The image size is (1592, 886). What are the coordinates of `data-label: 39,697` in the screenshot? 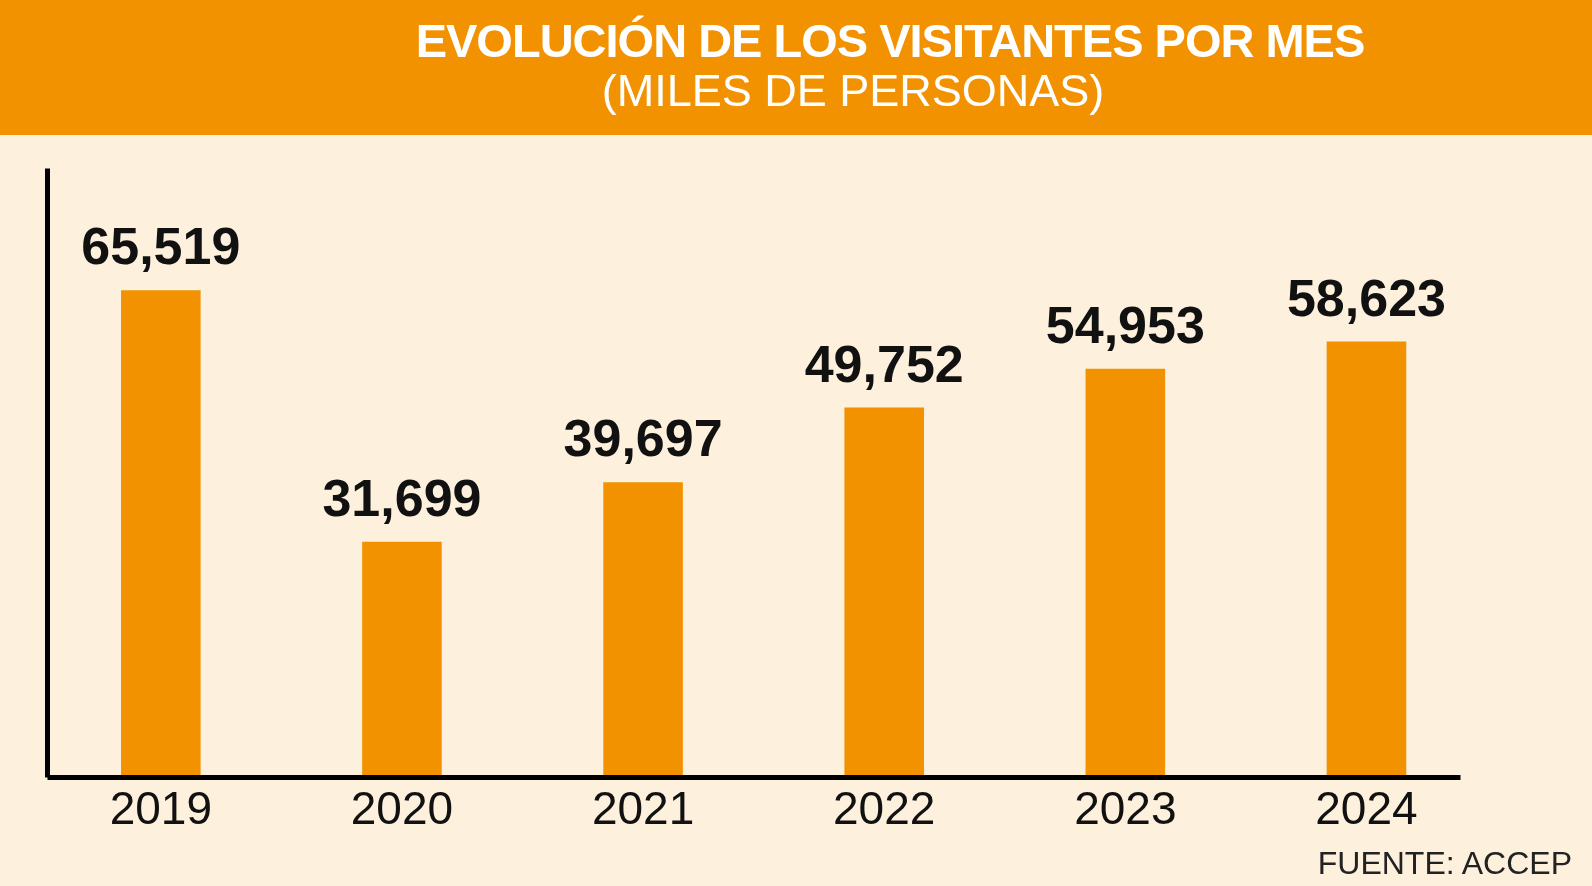 It's located at (643, 438).